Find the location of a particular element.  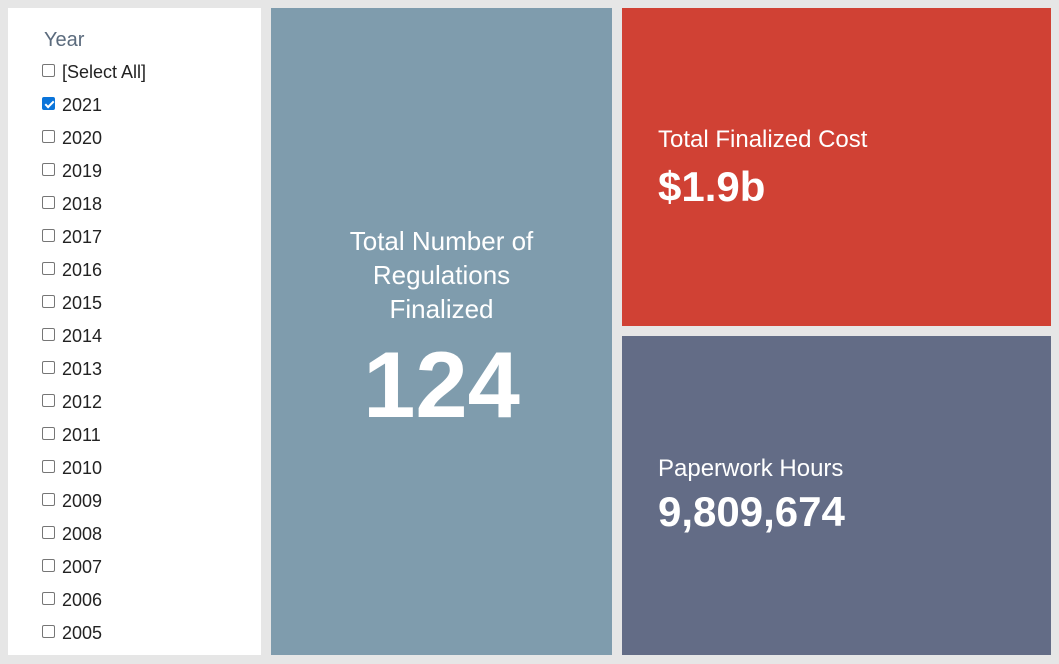

year-filter-title: Year is located at coordinates (64, 40).